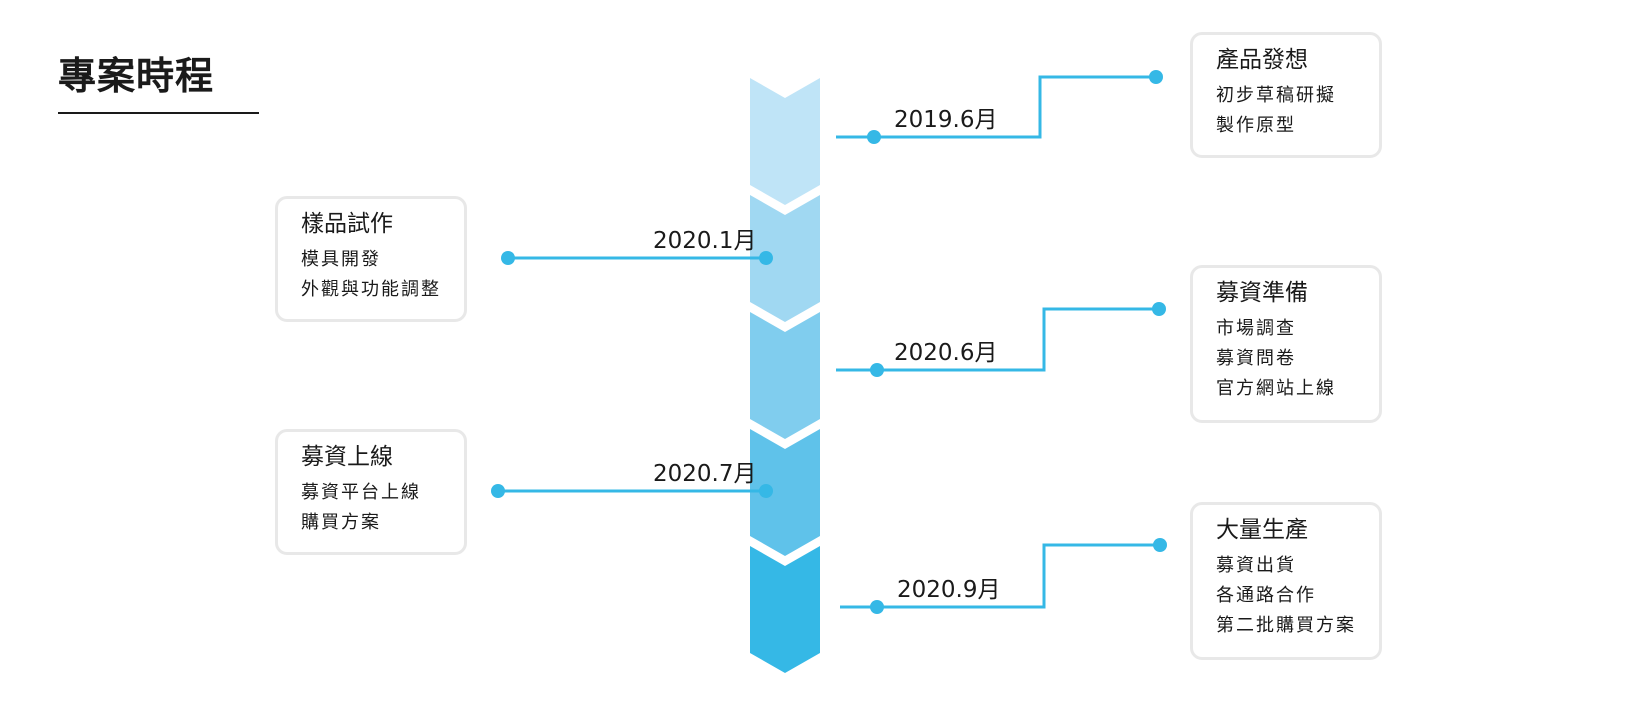 Image resolution: width=1641 pixels, height=713 pixels. I want to click on dot-5-start, so click(877, 607).